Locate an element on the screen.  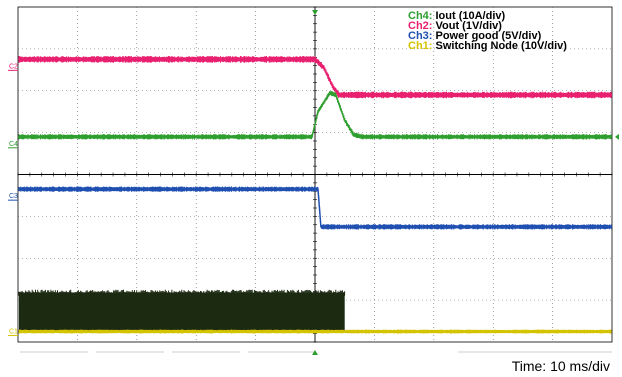
trace-switching-node-burst is located at coordinates (182, 312).